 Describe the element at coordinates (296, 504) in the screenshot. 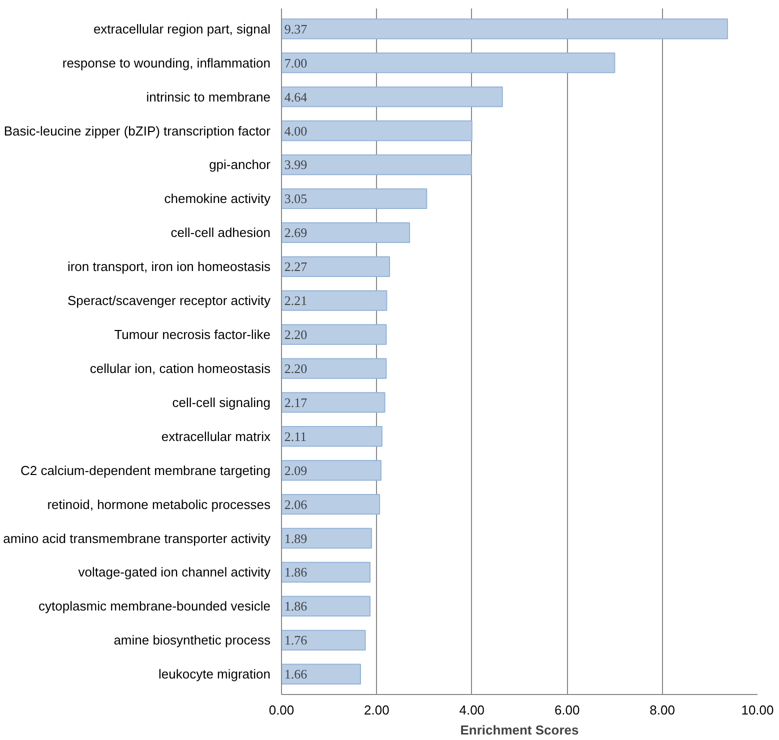

I see `data-label: 2.06` at that location.